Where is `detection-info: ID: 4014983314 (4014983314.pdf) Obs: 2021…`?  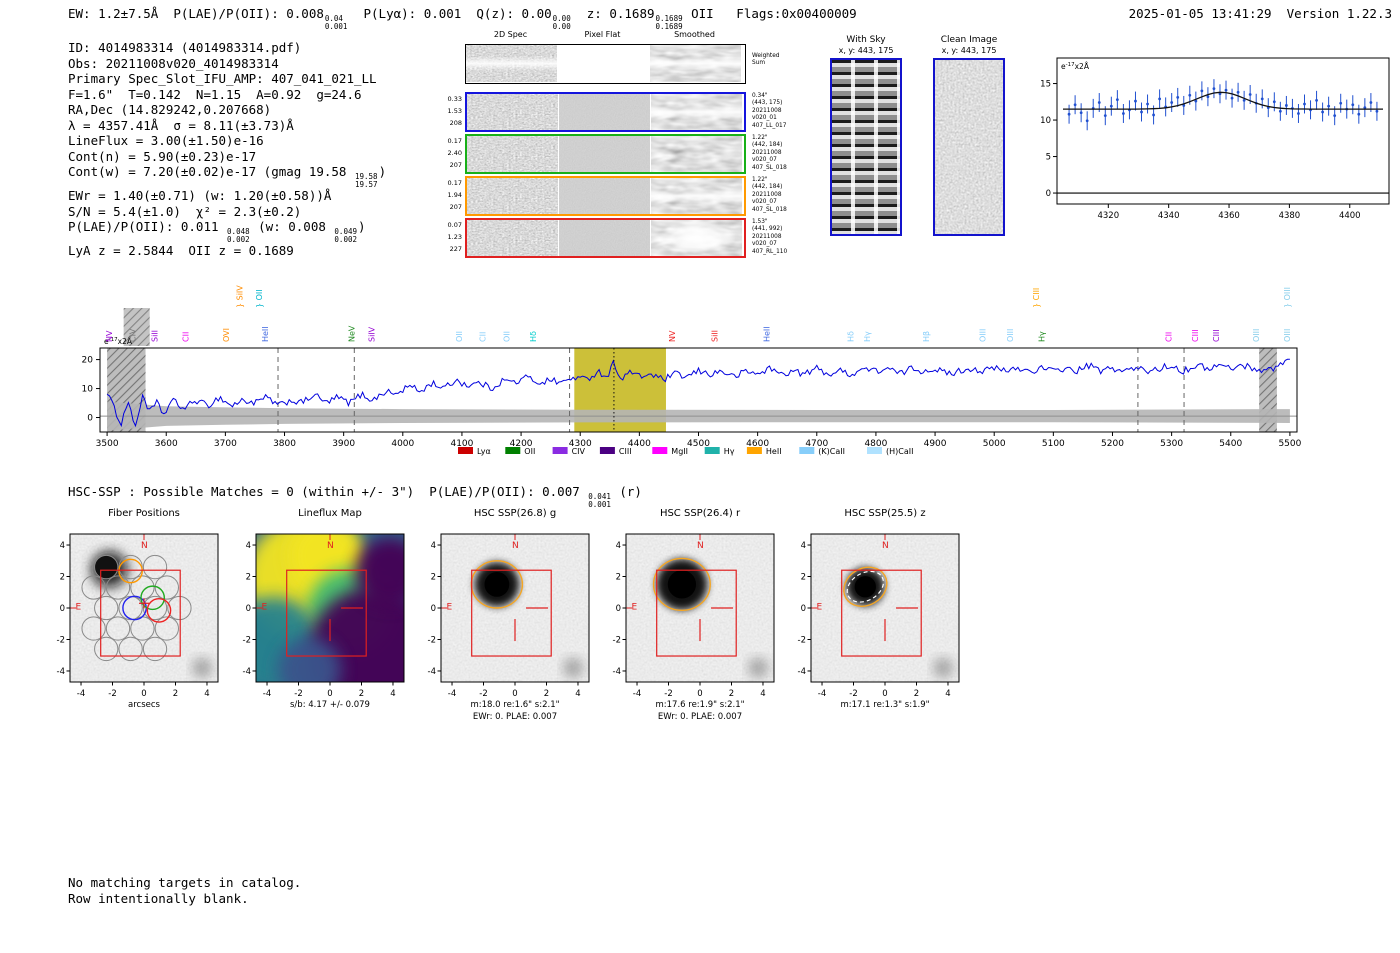
detection-info: ID: 4014983314 (4014983314.pdf) Obs: 2021… is located at coordinates (227, 149).